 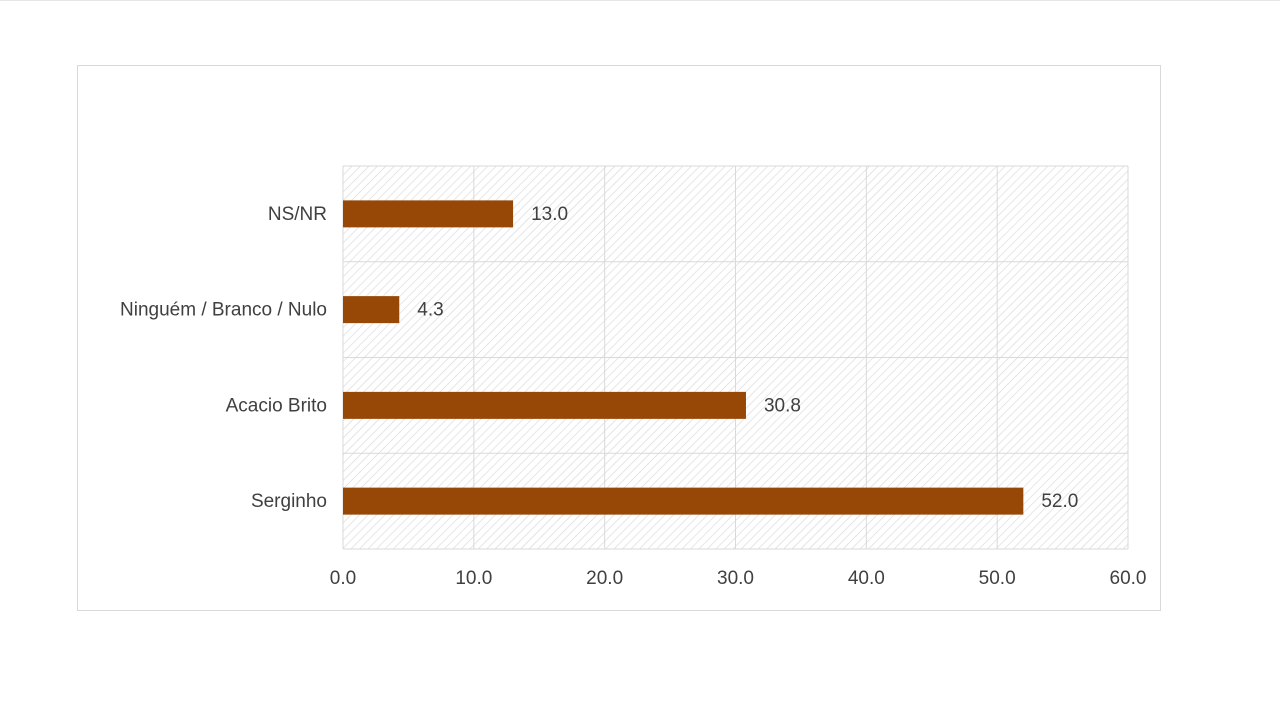 I want to click on data-label: 4.3, so click(x=430, y=310).